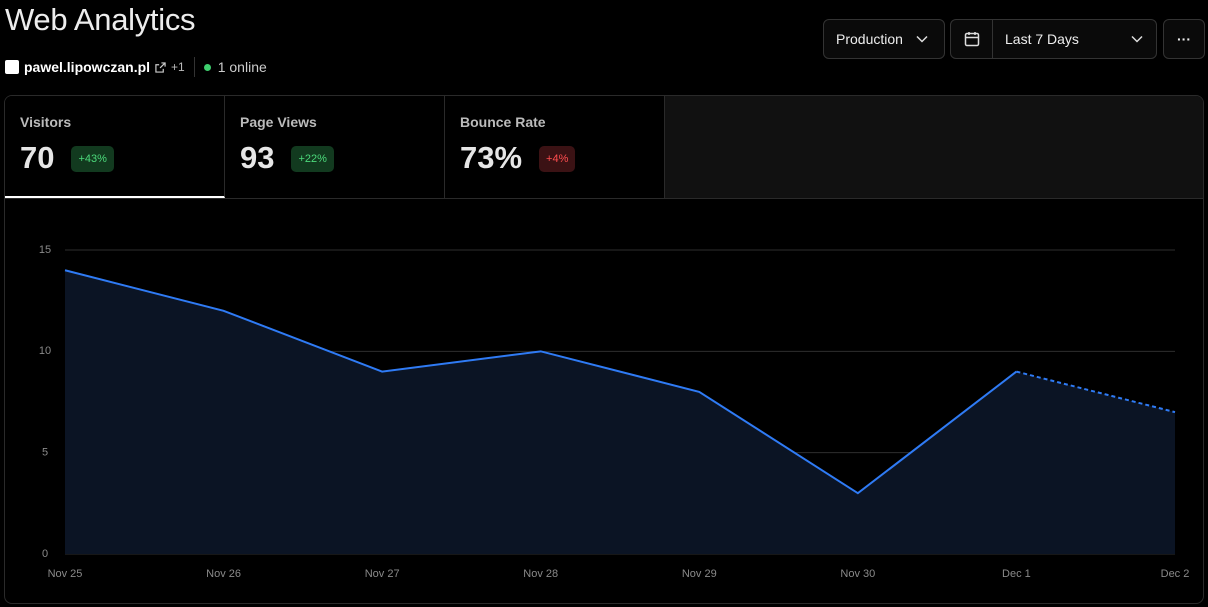 This screenshot has height=607, width=1208. Describe the element at coordinates (46, 122) in the screenshot. I see `metric-label: Visitors` at that location.